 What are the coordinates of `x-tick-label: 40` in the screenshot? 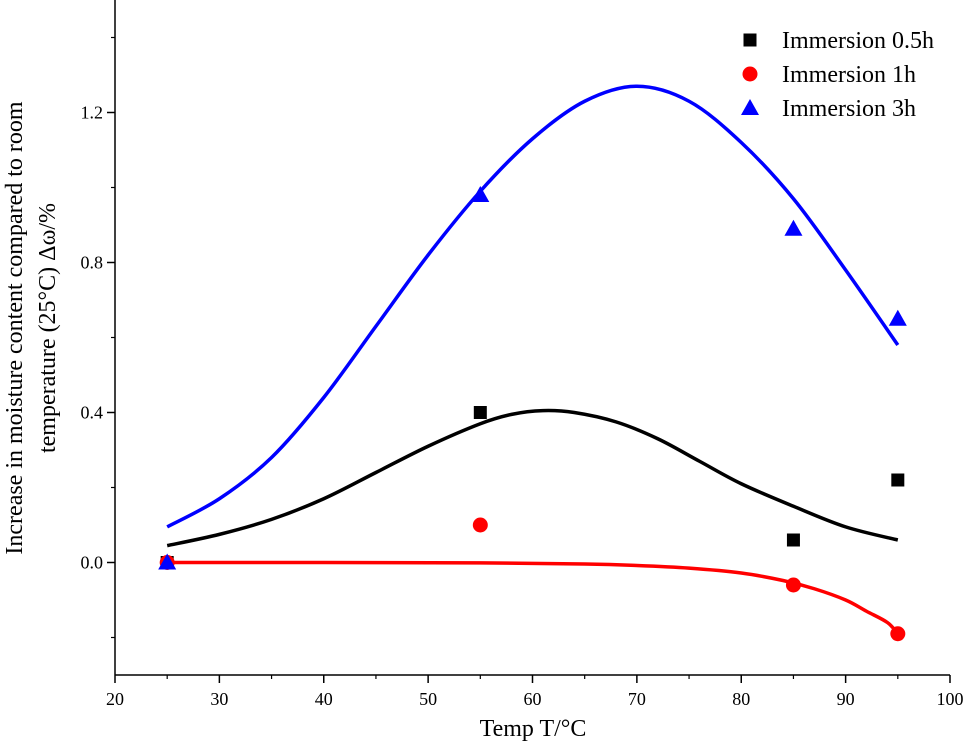 It's located at (324, 699).